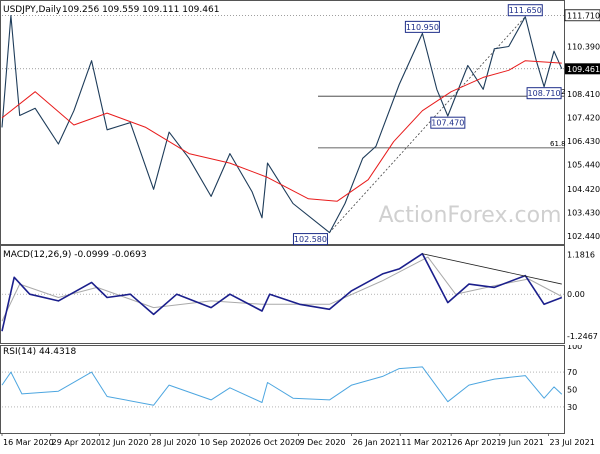 The image size is (600, 454). I want to click on annotation-box-107.470, so click(448, 122).